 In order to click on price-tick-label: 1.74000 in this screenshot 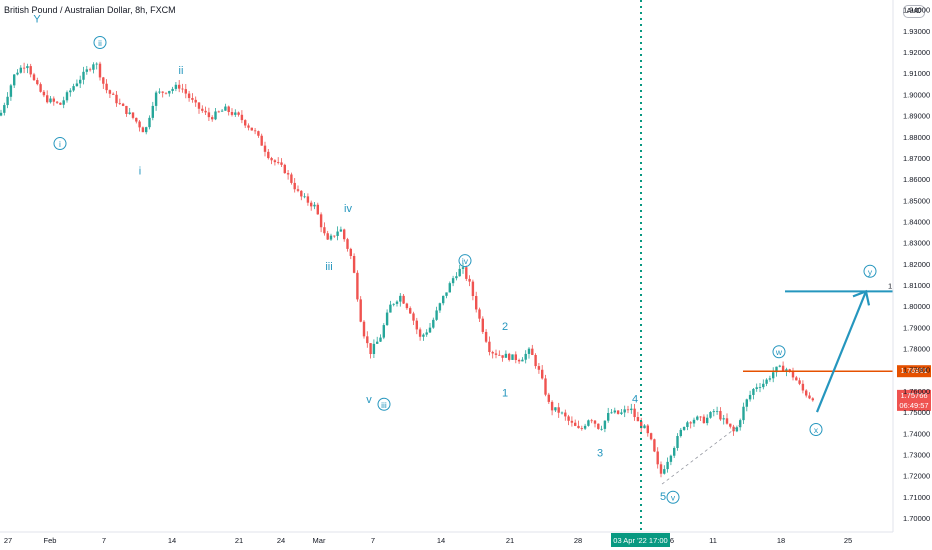, I will do `click(916, 433)`.